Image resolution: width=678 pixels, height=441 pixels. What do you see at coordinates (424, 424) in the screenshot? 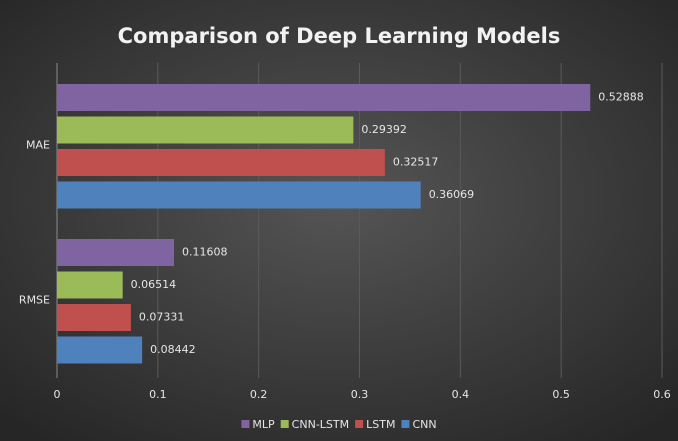
I see `legend-label: CNN` at bounding box center [424, 424].